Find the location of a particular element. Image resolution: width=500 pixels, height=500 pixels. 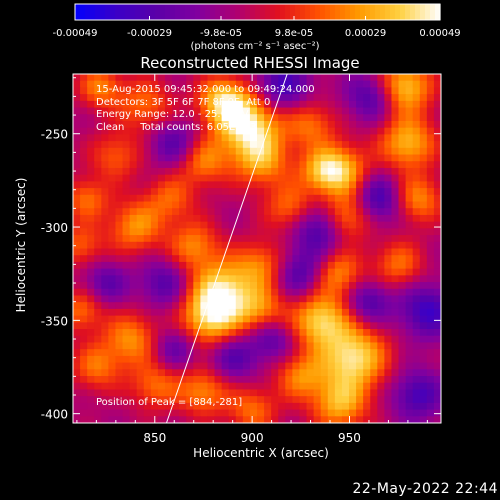

y-tick-label: -300 is located at coordinates (54, 228).